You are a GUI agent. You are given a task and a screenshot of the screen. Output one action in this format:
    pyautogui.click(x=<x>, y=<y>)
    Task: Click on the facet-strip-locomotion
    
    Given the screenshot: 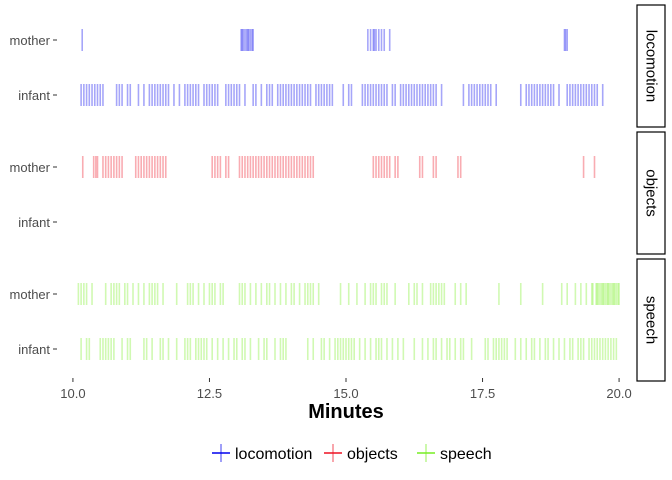 What is the action you would take?
    pyautogui.click(x=651, y=66)
    